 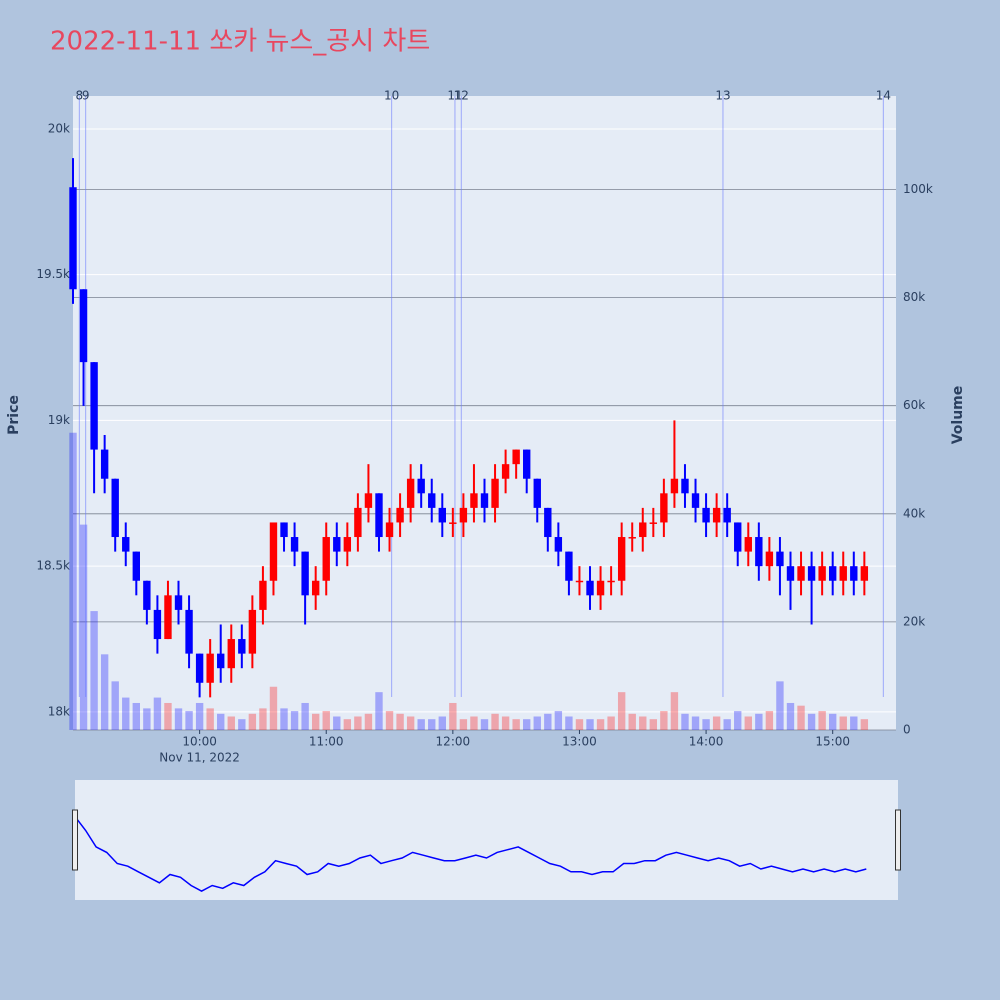 What do you see at coordinates (722, 96) in the screenshot?
I see `news-label: 13` at bounding box center [722, 96].